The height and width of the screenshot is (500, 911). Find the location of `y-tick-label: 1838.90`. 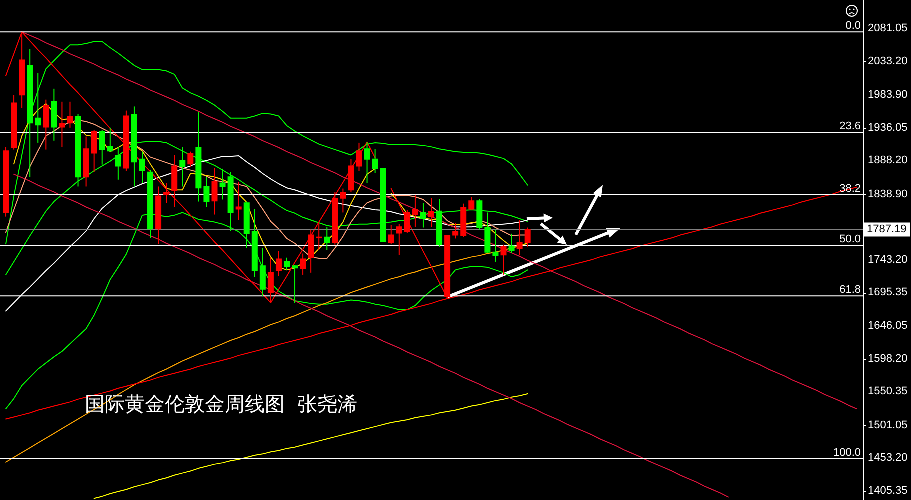

y-tick-label: 1838.90 is located at coordinates (888, 194).